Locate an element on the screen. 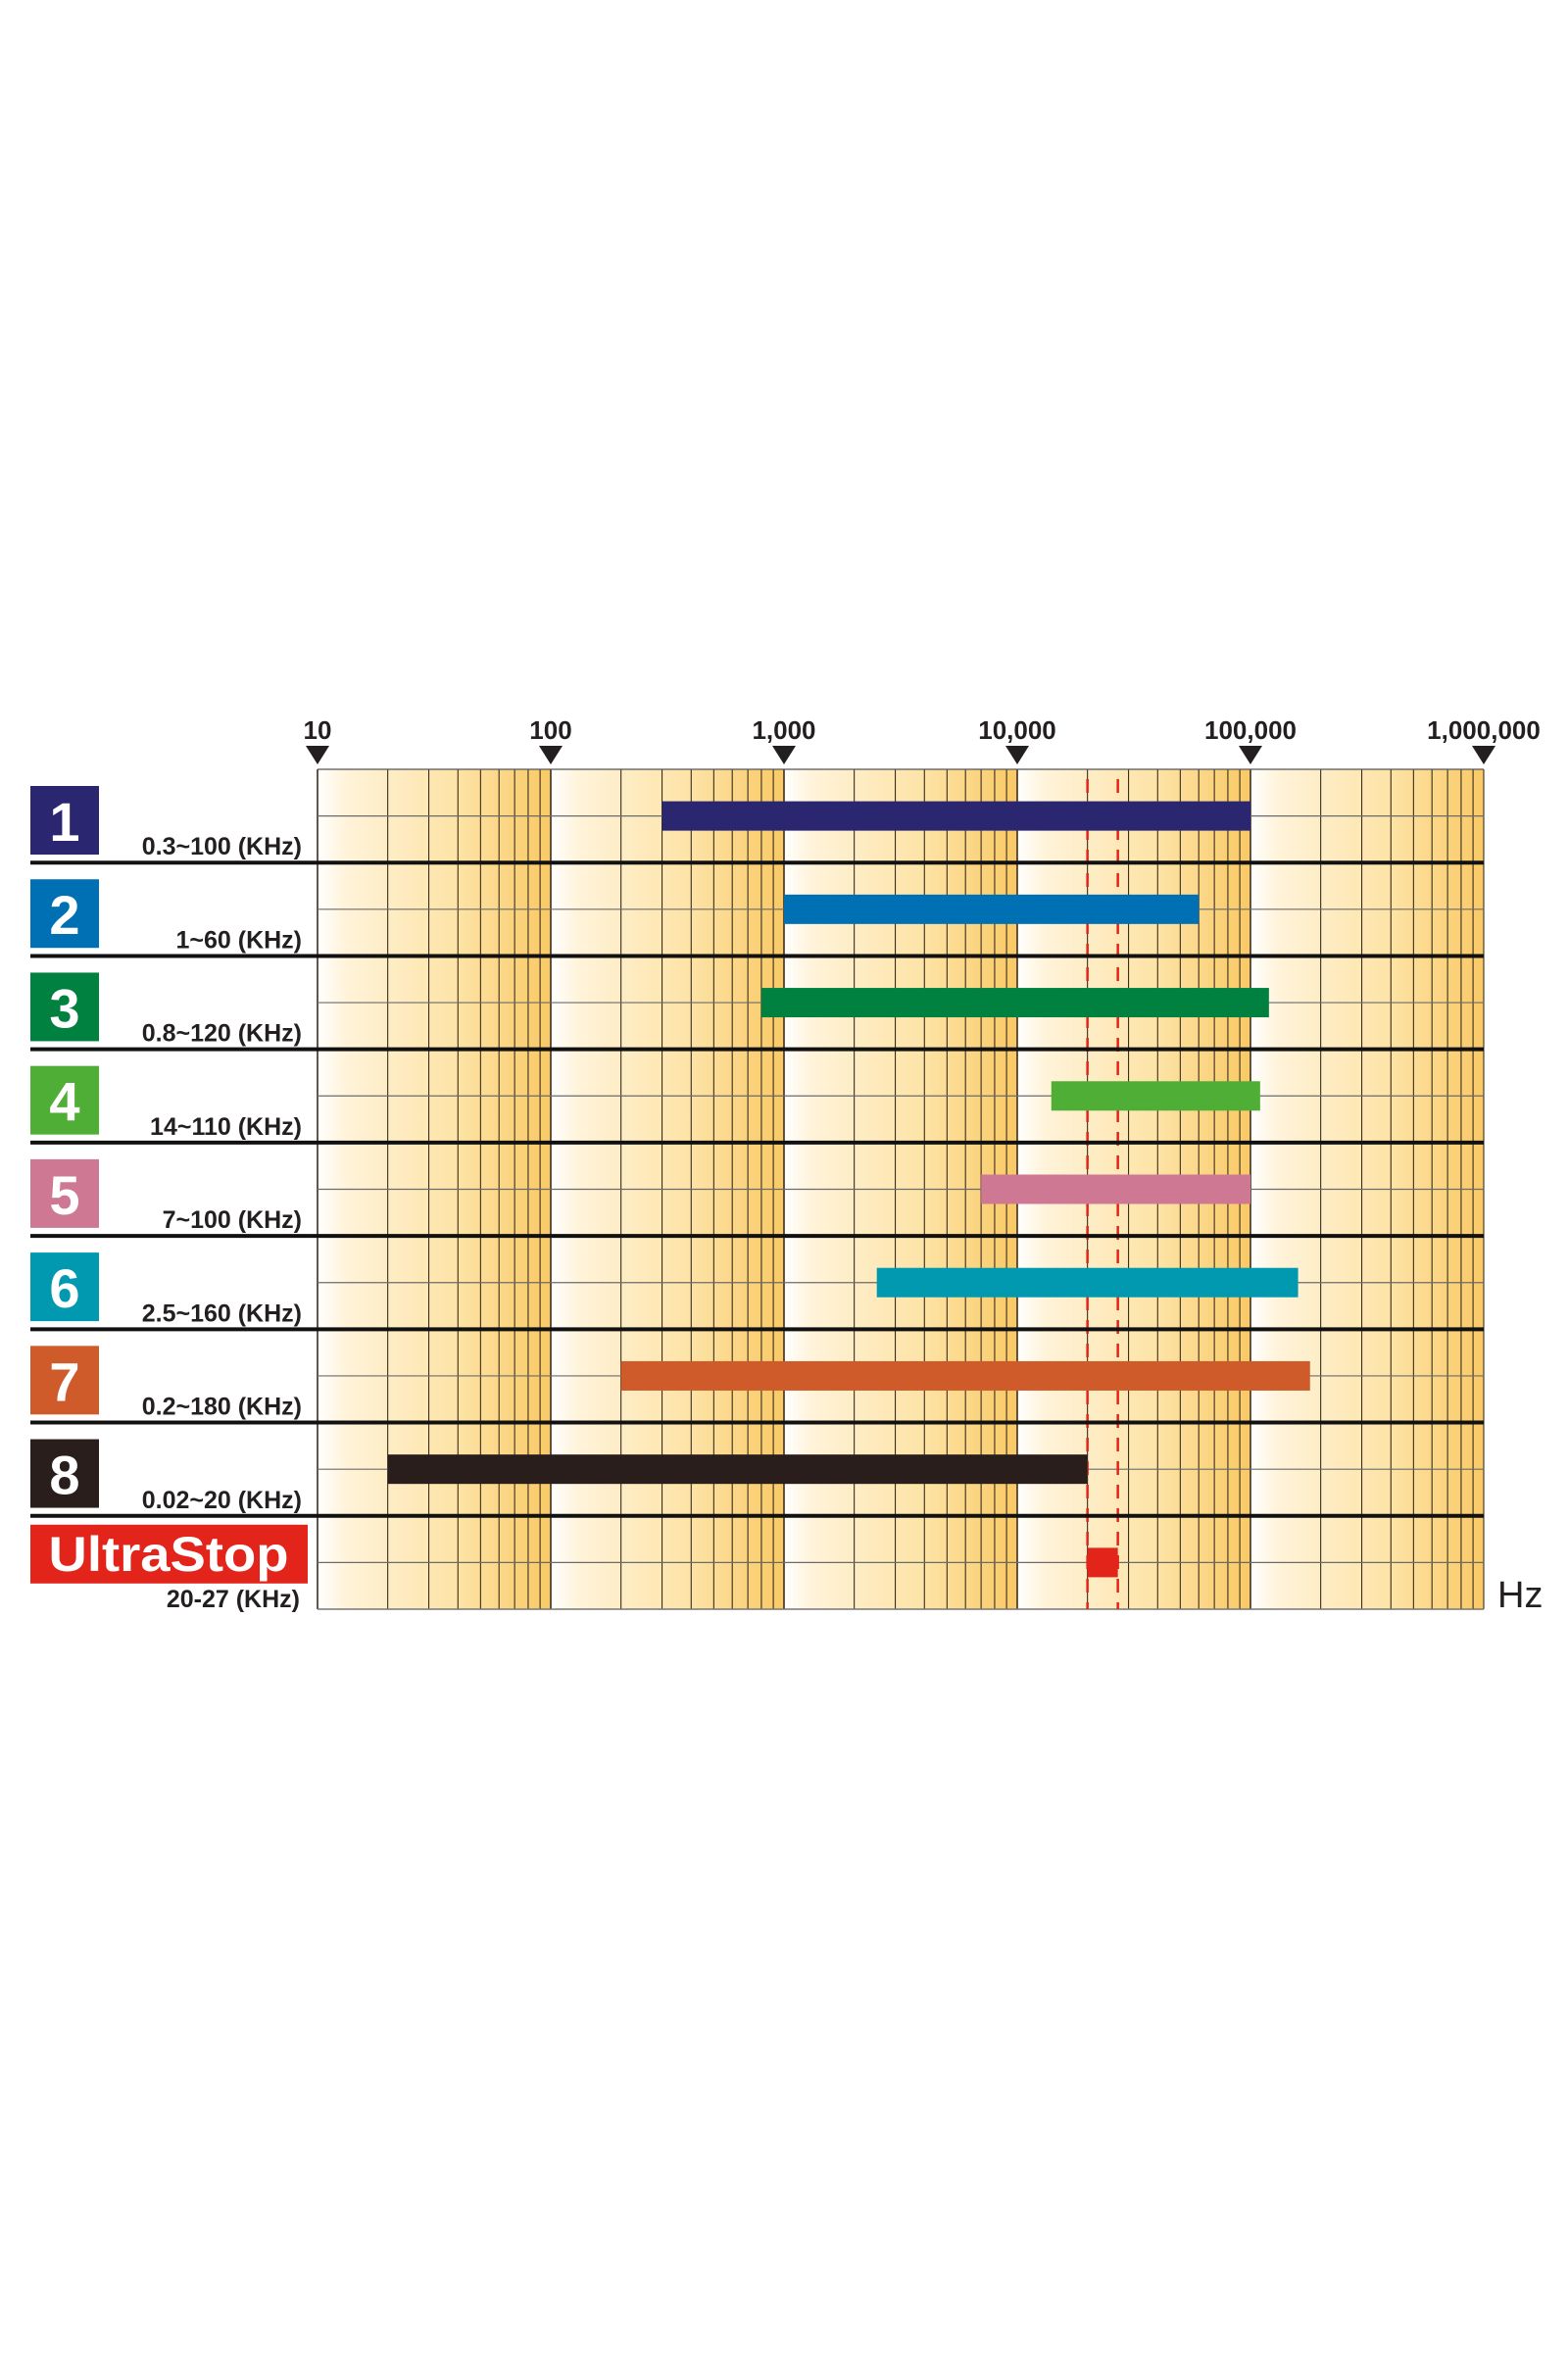  ultrastop-badge is located at coordinates (169, 1554).